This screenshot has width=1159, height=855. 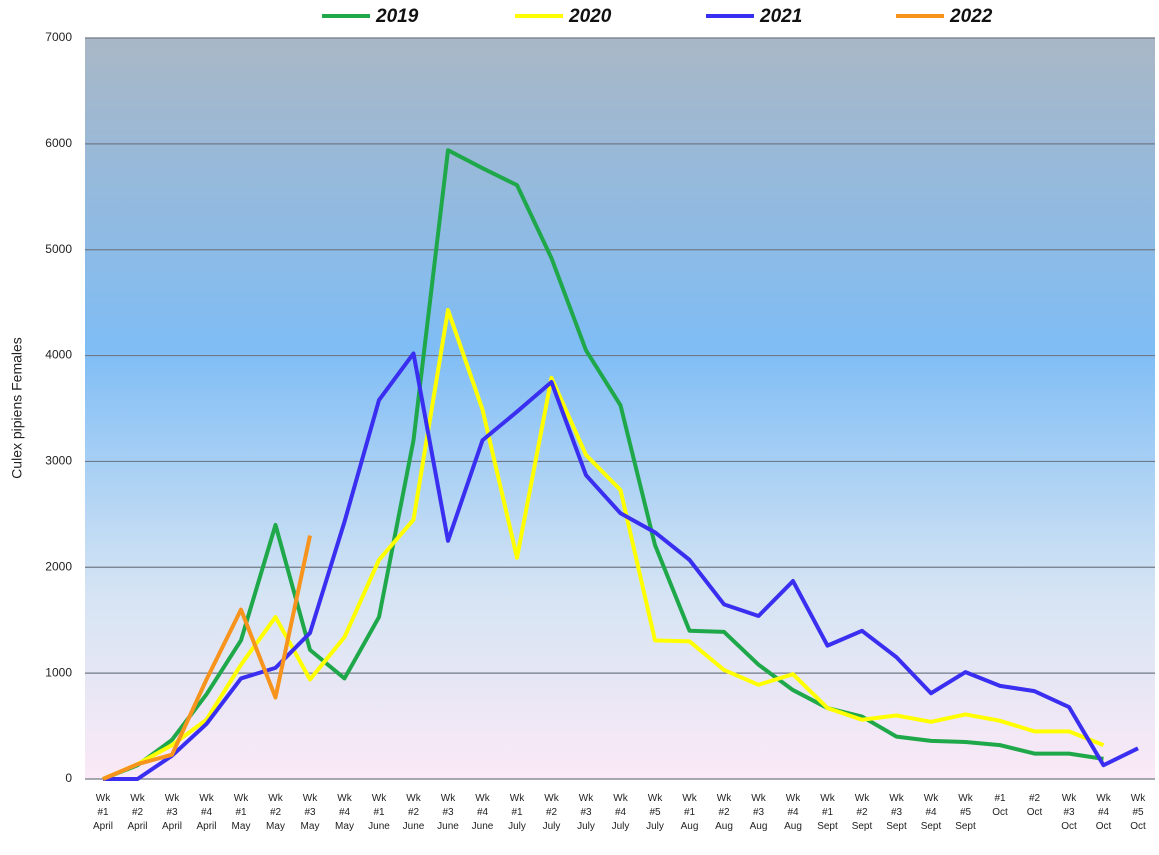 I want to click on x-tick-label: Wk #3 Aug, so click(x=758, y=812).